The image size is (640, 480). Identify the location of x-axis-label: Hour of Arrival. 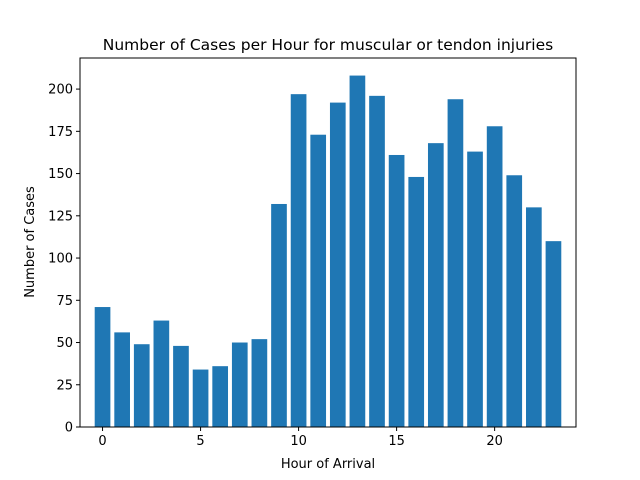
(328, 464).